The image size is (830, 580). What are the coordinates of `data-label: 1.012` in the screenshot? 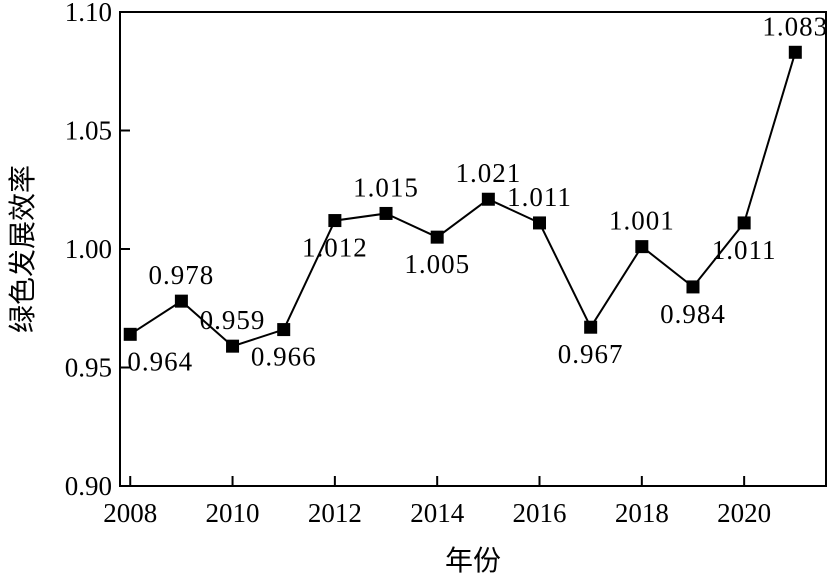 It's located at (335, 248).